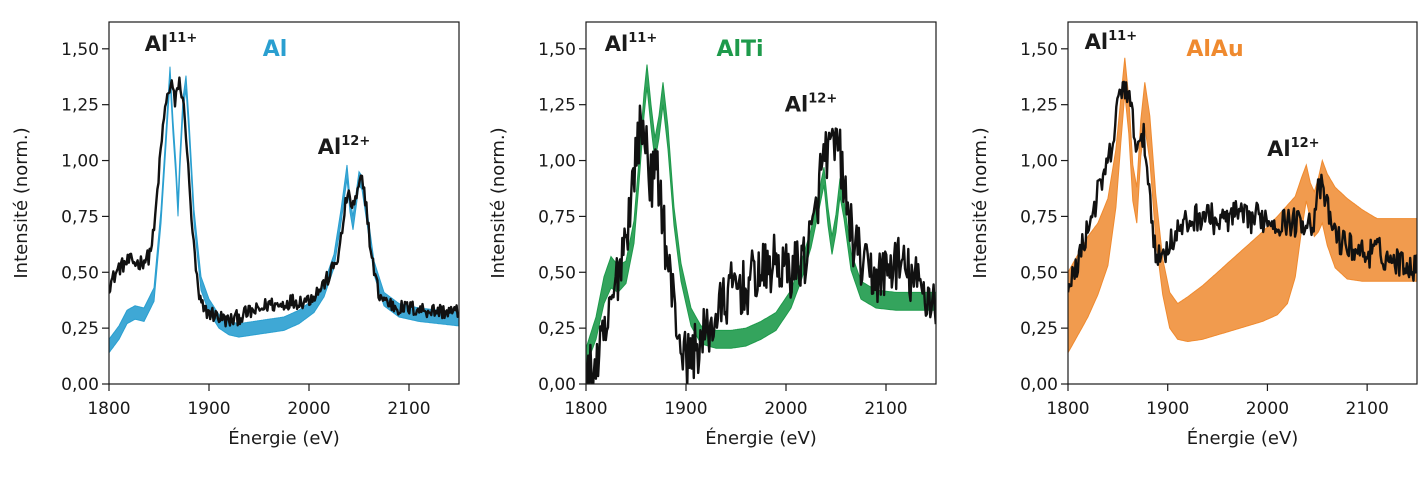 This screenshot has width=1420, height=482. What do you see at coordinates (739, 49) in the screenshot?
I see `legend-label: AlTi` at bounding box center [739, 49].